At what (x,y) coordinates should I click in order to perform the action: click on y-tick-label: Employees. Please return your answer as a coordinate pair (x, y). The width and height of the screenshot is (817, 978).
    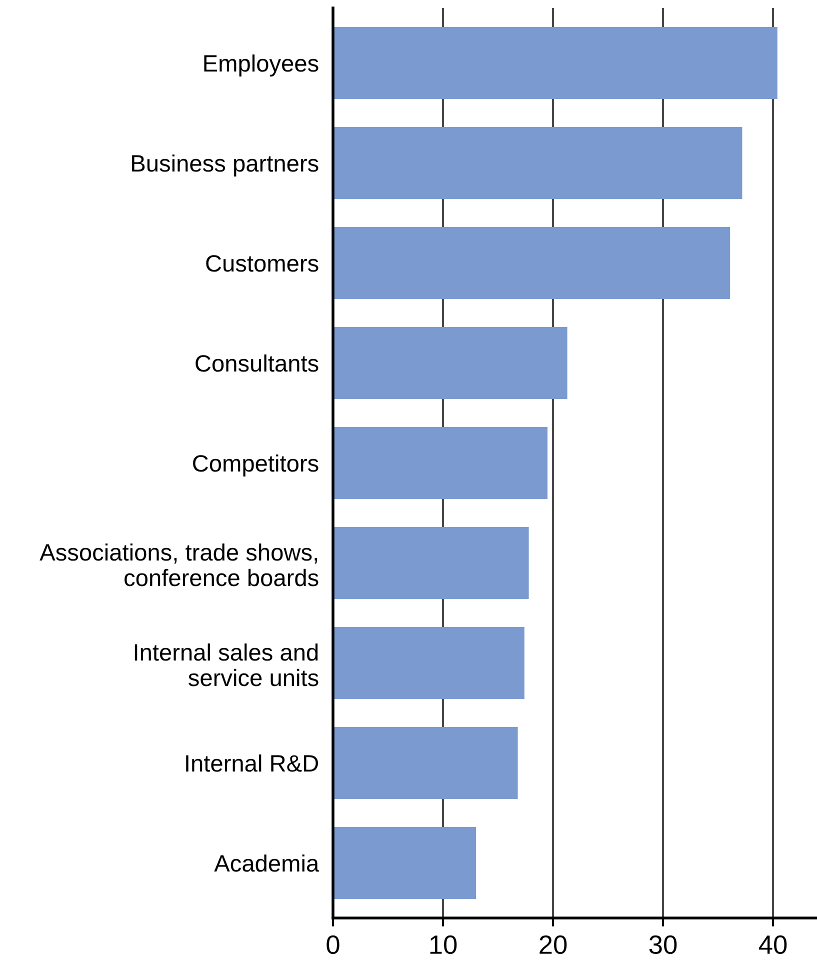
    Looking at the image, I should click on (261, 65).